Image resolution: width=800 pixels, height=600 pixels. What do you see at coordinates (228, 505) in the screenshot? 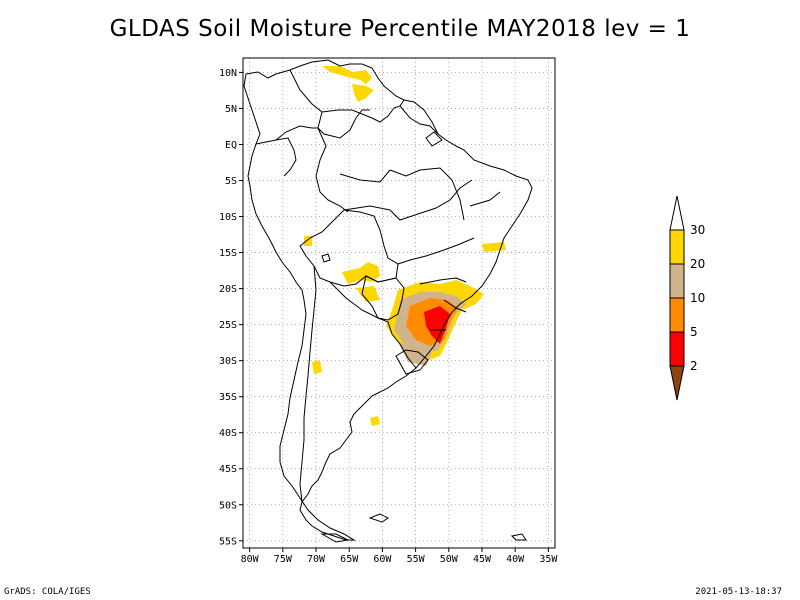
I see `lat-tick-label: 50S` at bounding box center [228, 505].